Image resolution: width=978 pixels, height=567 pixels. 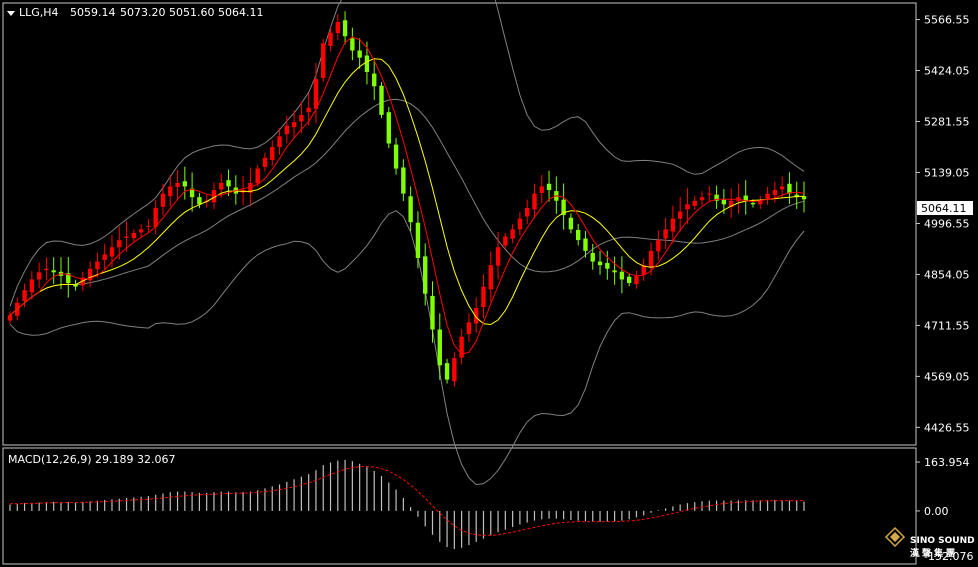 I want to click on ohlc-high: 5073.20, so click(x=143, y=12).